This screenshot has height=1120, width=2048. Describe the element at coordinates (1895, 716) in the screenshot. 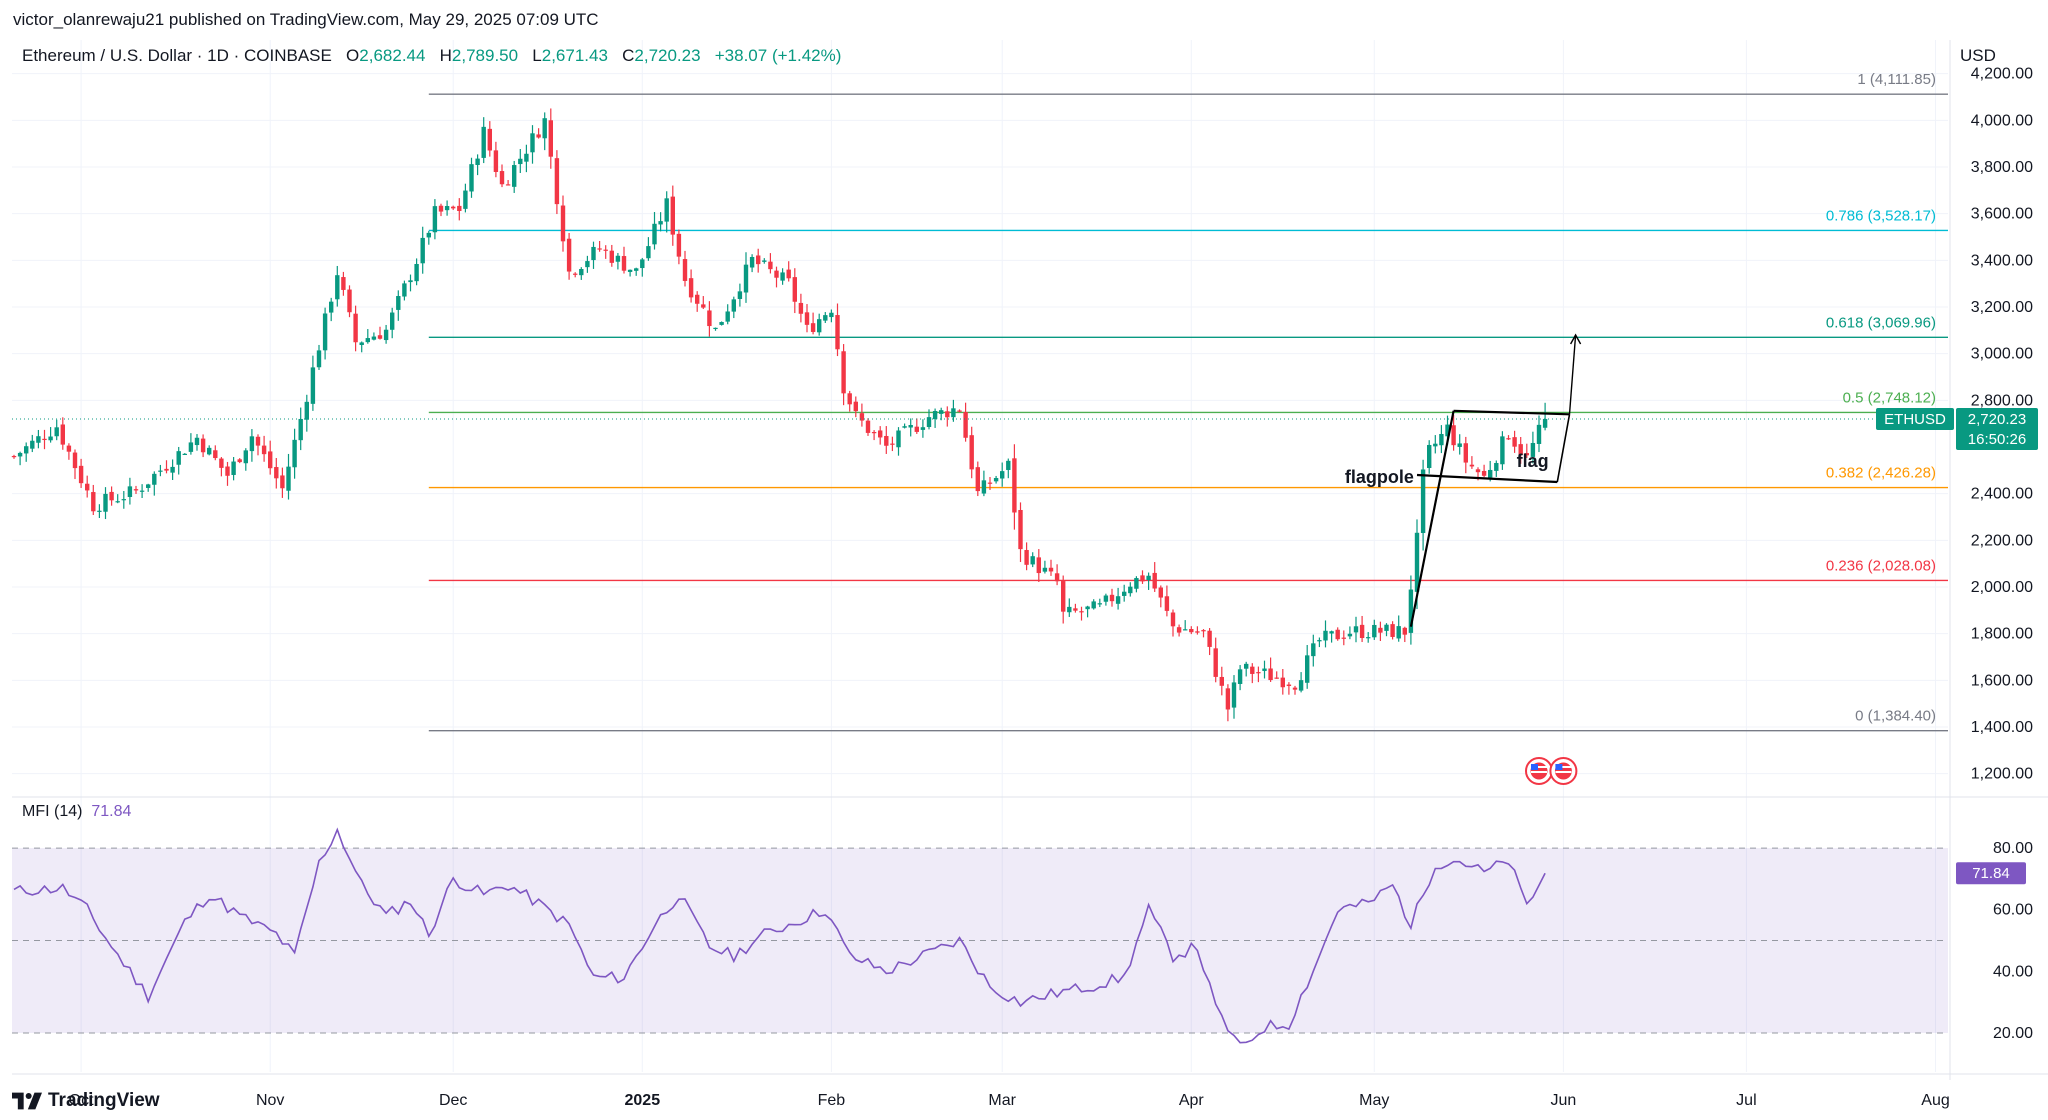

I see `fib-level-label: 0 (1,384.40)` at that location.